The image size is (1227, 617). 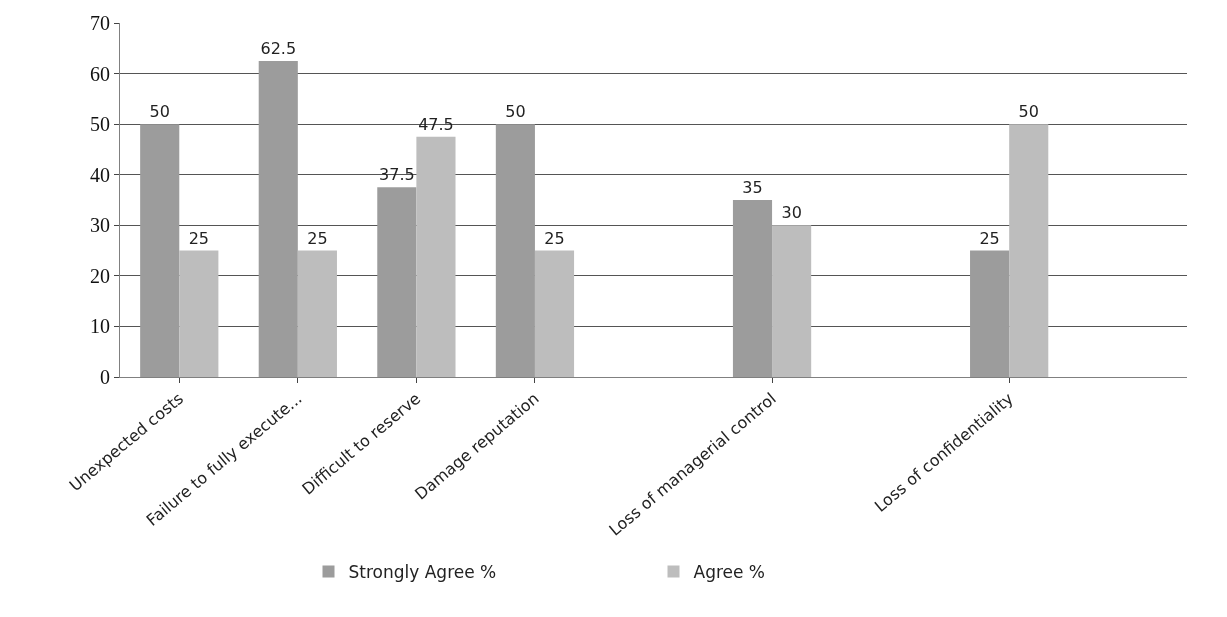 I want to click on y-tick-label: 10, so click(x=100, y=326).